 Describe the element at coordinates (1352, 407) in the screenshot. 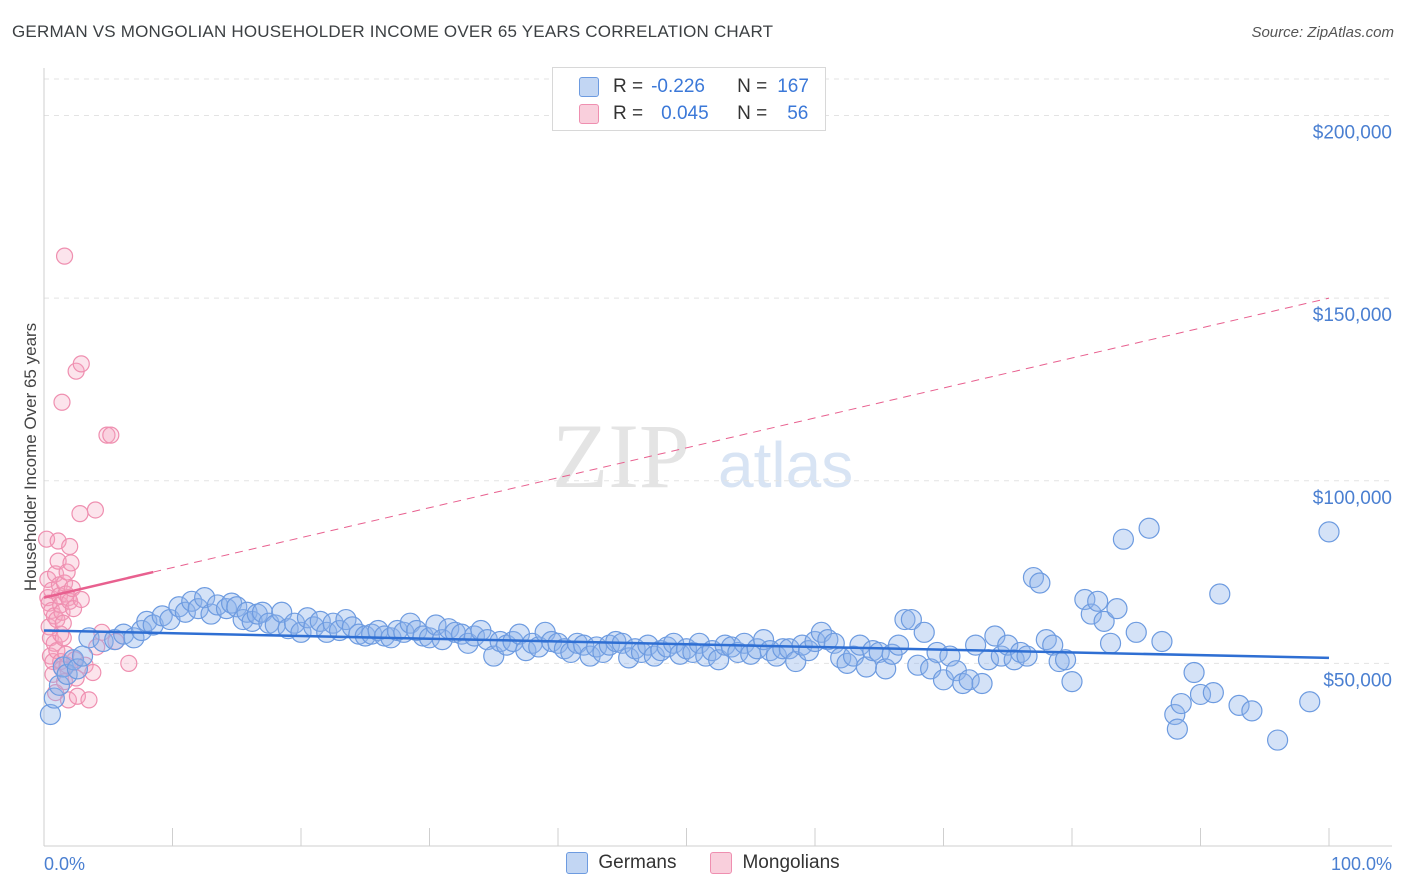

I see `y-tick-labels: $50,000 $100,000 $150,000 $200,000` at that location.